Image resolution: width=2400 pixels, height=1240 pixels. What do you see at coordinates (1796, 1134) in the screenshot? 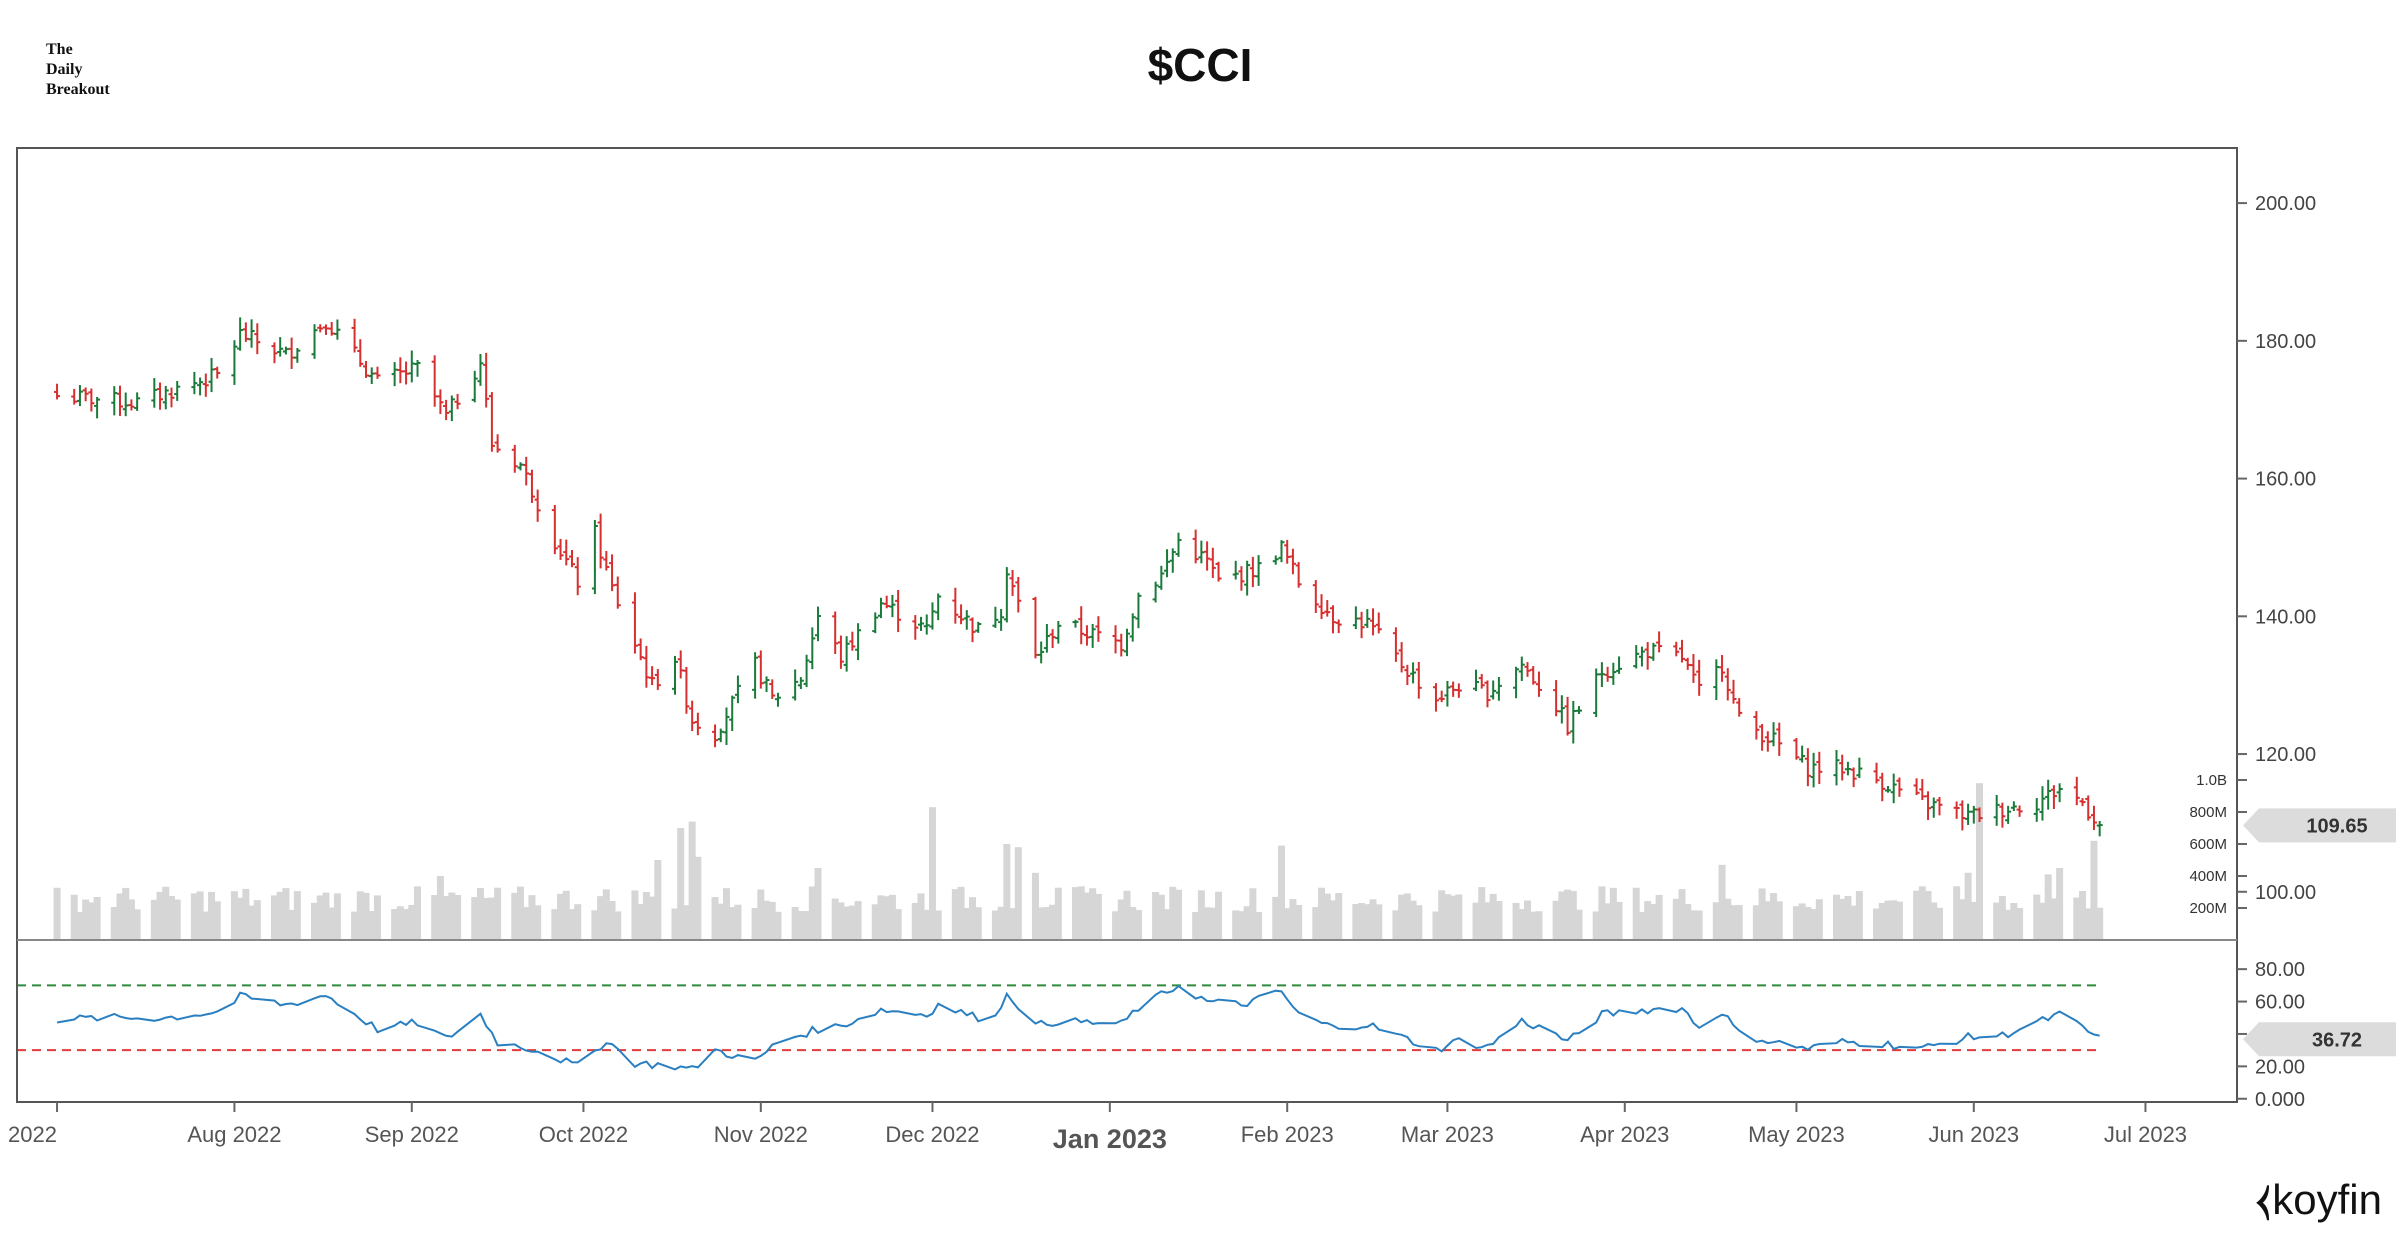
I see `date-tick-label: May 2023` at bounding box center [1796, 1134].